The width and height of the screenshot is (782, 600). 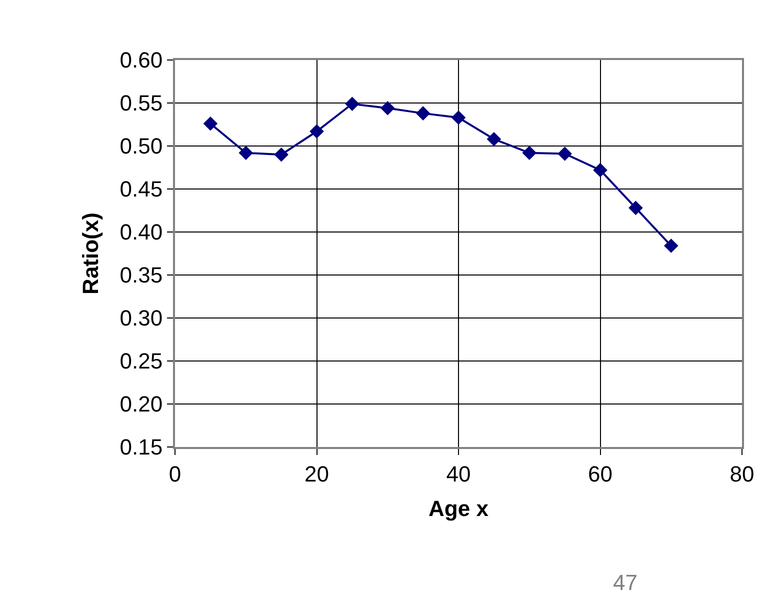 I want to click on y-tick-label: 0.20, so click(x=141, y=404).